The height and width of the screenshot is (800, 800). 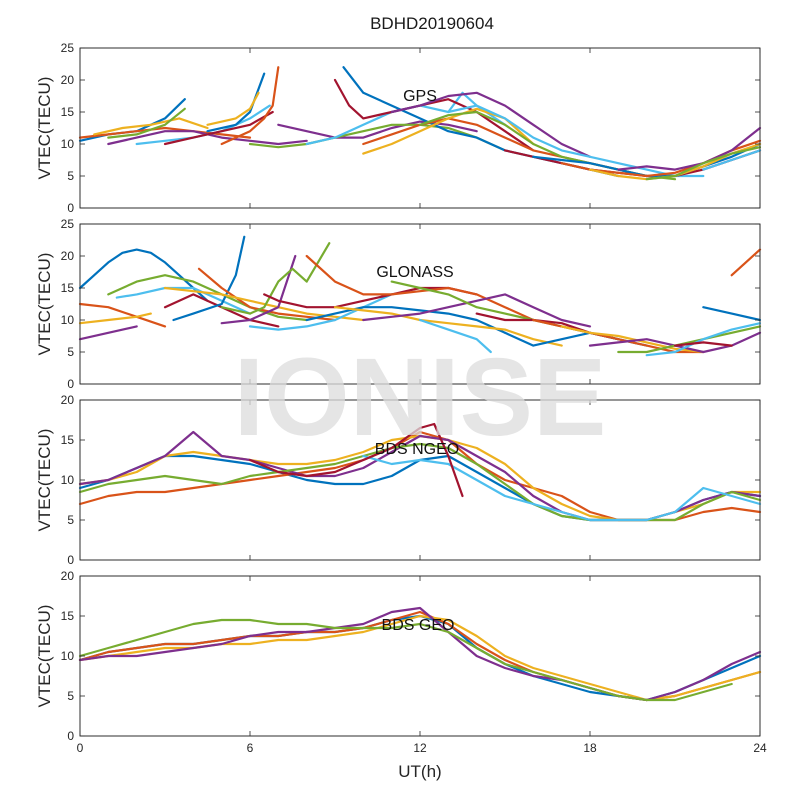 What do you see at coordinates (432, 23) in the screenshot?
I see `figure-title: BDHD20190604` at bounding box center [432, 23].